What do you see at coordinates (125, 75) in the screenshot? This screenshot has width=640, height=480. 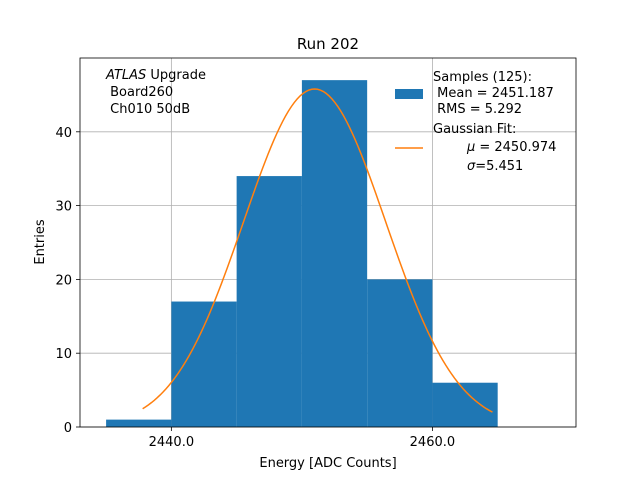 I see `annotation-experiment: ATLAS` at bounding box center [125, 75].